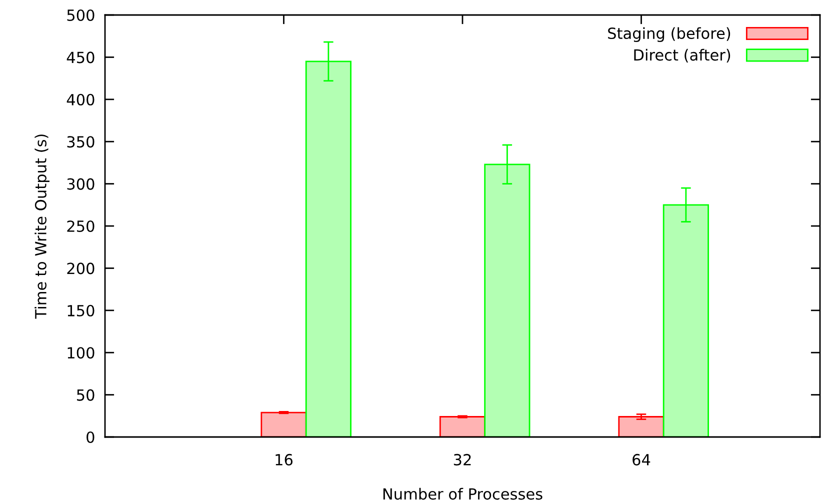 The height and width of the screenshot is (504, 822). What do you see at coordinates (80, 58) in the screenshot?
I see `y-tick-label: 450` at bounding box center [80, 58].